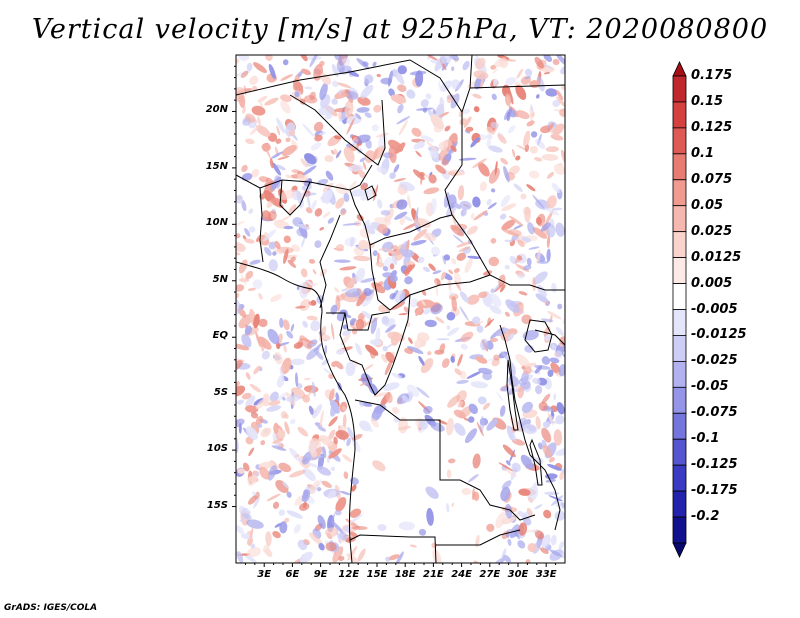 This screenshot has width=800, height=618. Describe the element at coordinates (679, 309) in the screenshot. I see `colorbar` at that location.